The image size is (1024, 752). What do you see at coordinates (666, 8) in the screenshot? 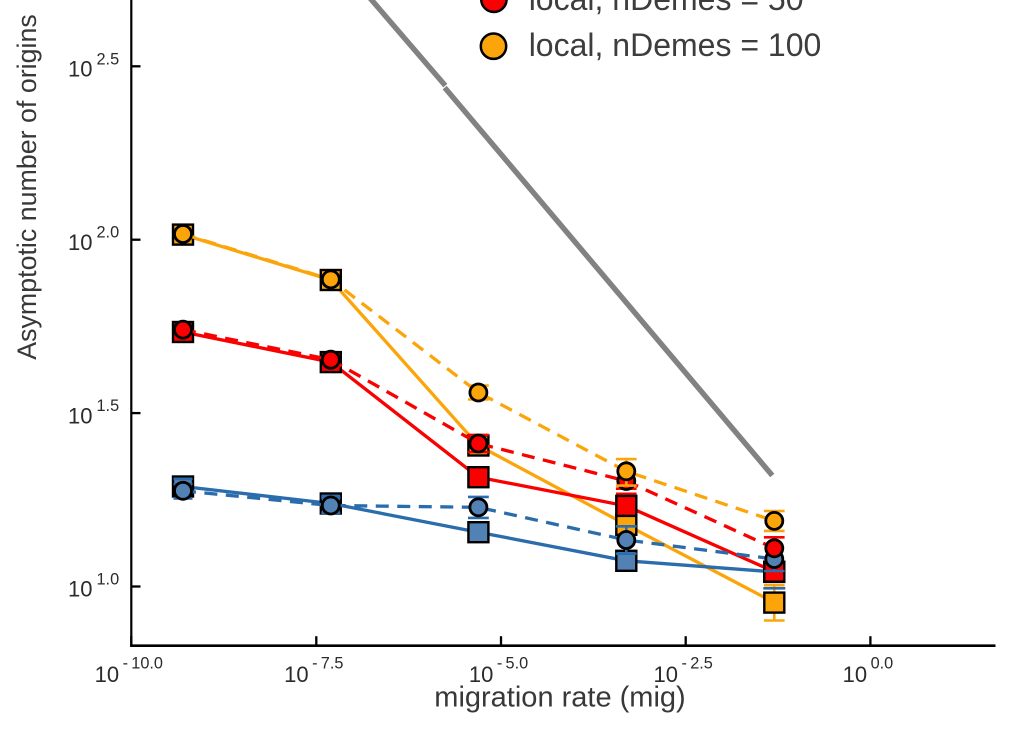
I see `svg-text: local, nDemes = 50` at bounding box center [666, 8].